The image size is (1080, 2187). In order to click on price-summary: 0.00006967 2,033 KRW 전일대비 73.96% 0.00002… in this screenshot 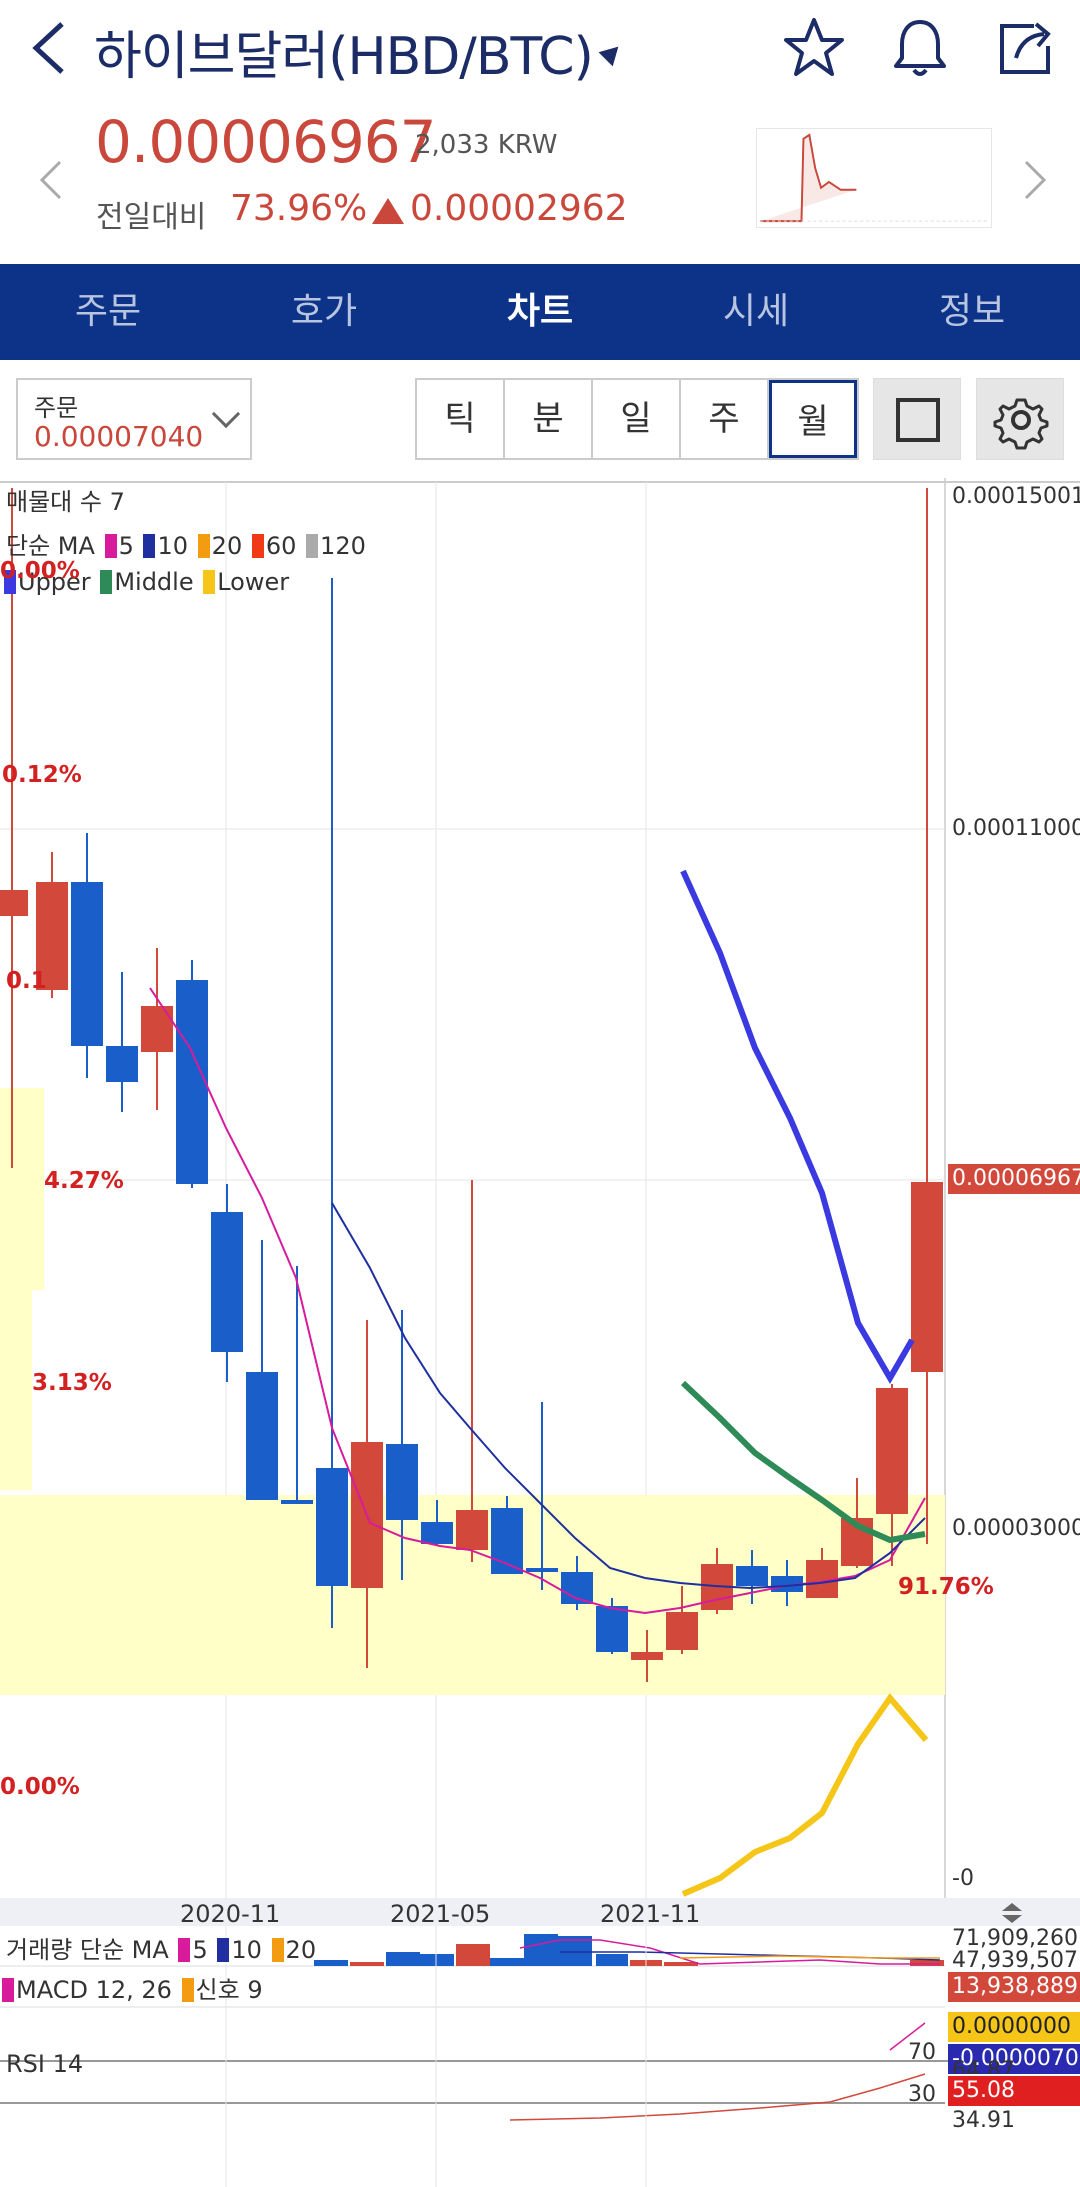, I will do `click(540, 180)`.